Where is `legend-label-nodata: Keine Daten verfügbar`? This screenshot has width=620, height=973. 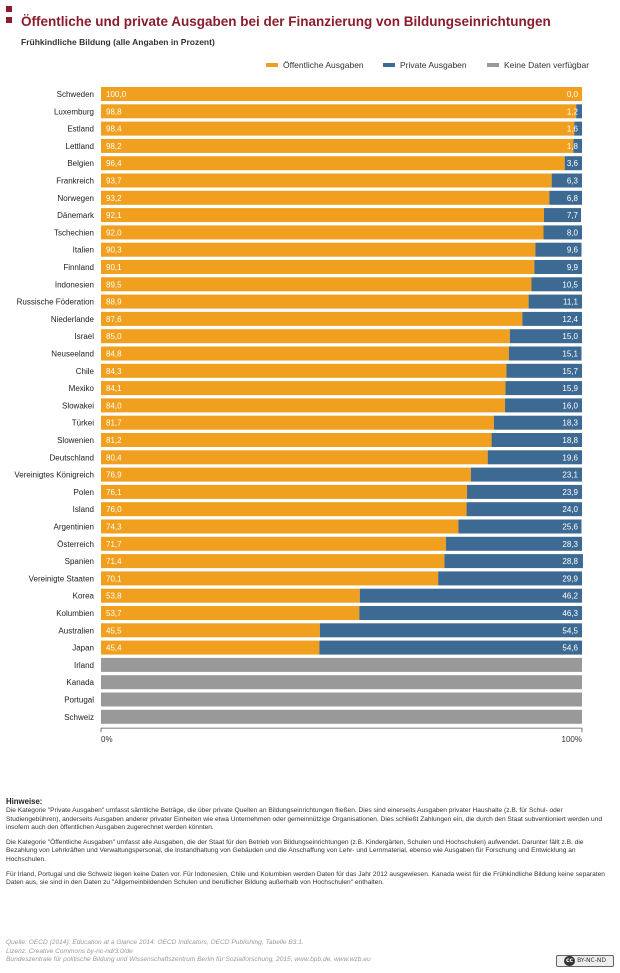
legend-label-nodata: Keine Daten verfügbar is located at coordinates (547, 65).